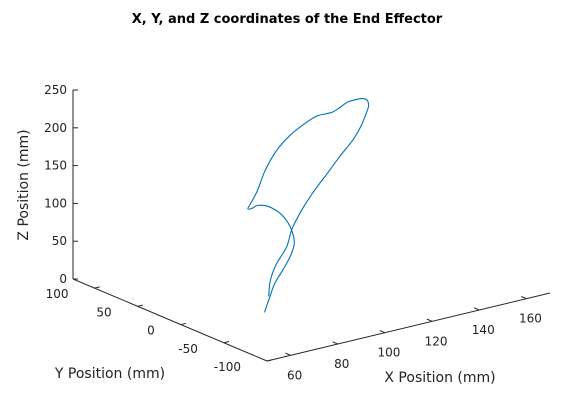 The image size is (580, 406). What do you see at coordinates (103, 312) in the screenshot?
I see `y-tick-label: 50` at bounding box center [103, 312].